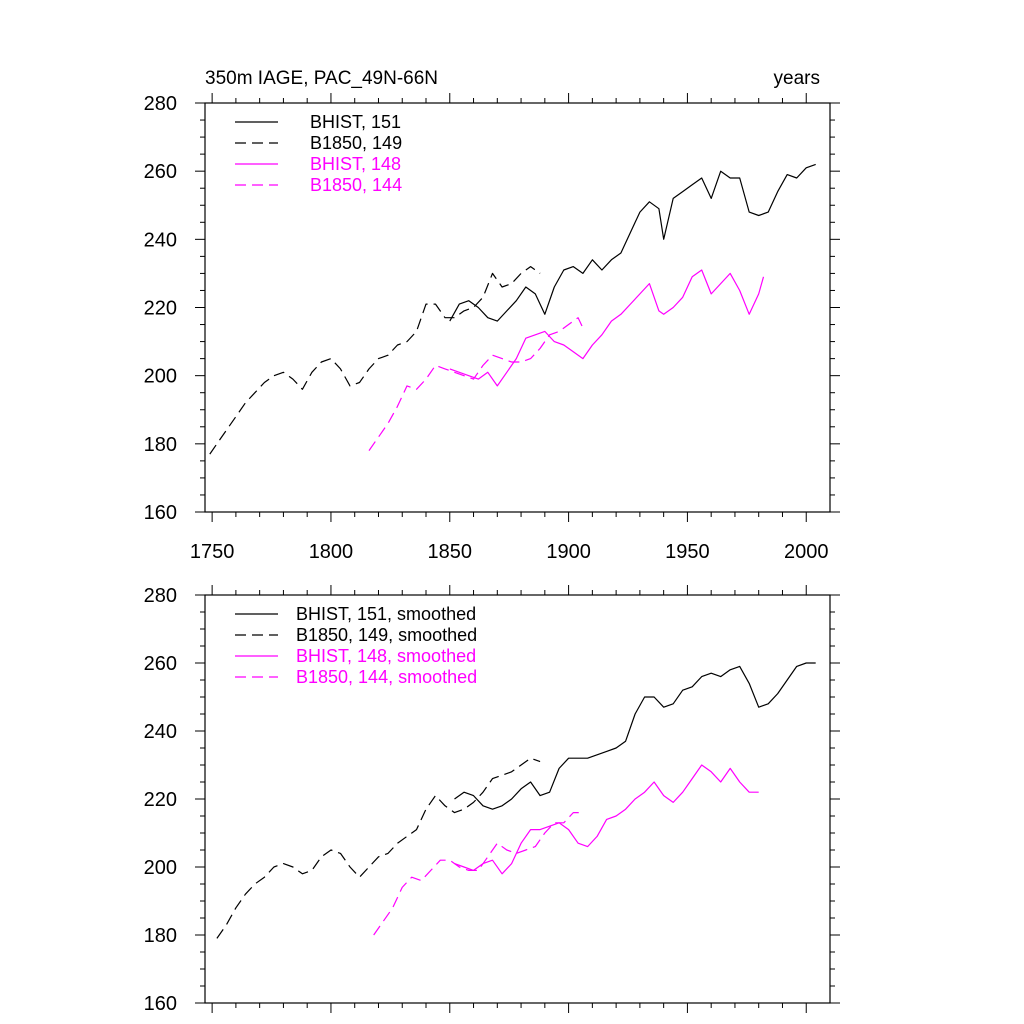 The width and height of the screenshot is (1024, 1024). Describe the element at coordinates (687, 552) in the screenshot. I see `x-tick-label: 1950` at that location.